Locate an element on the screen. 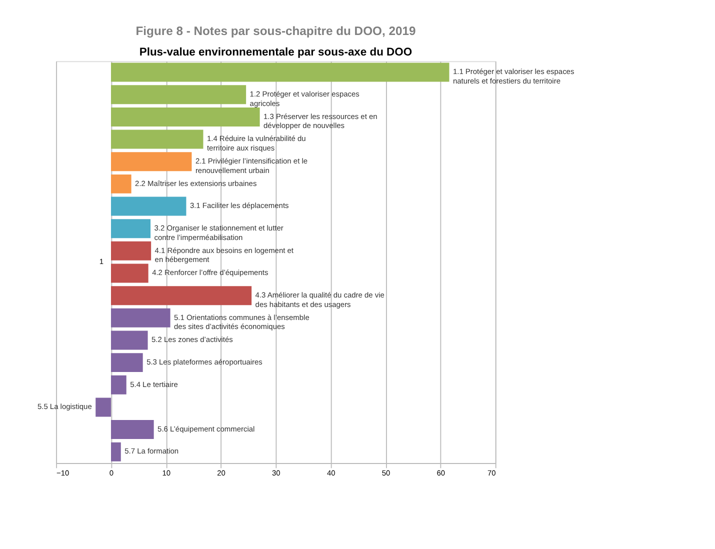 The width and height of the screenshot is (715, 549). y-tick-label: 3.1 Faciliter les déplacements is located at coordinates (240, 205).